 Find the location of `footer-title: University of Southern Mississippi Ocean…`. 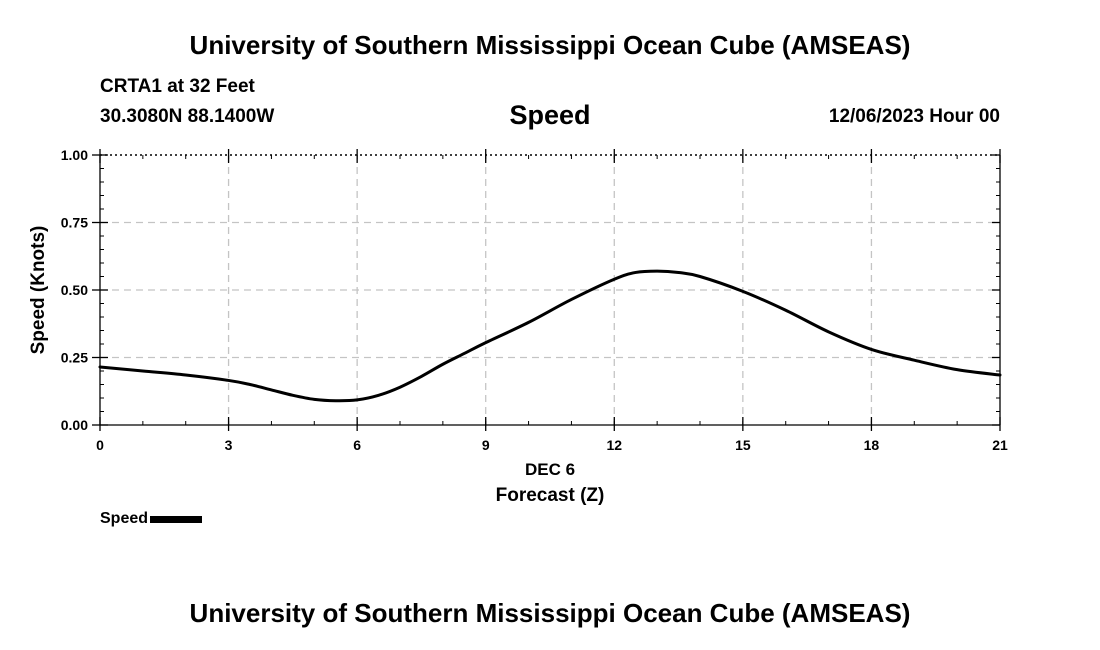

footer-title: University of Southern Mississippi Ocean… is located at coordinates (550, 613).